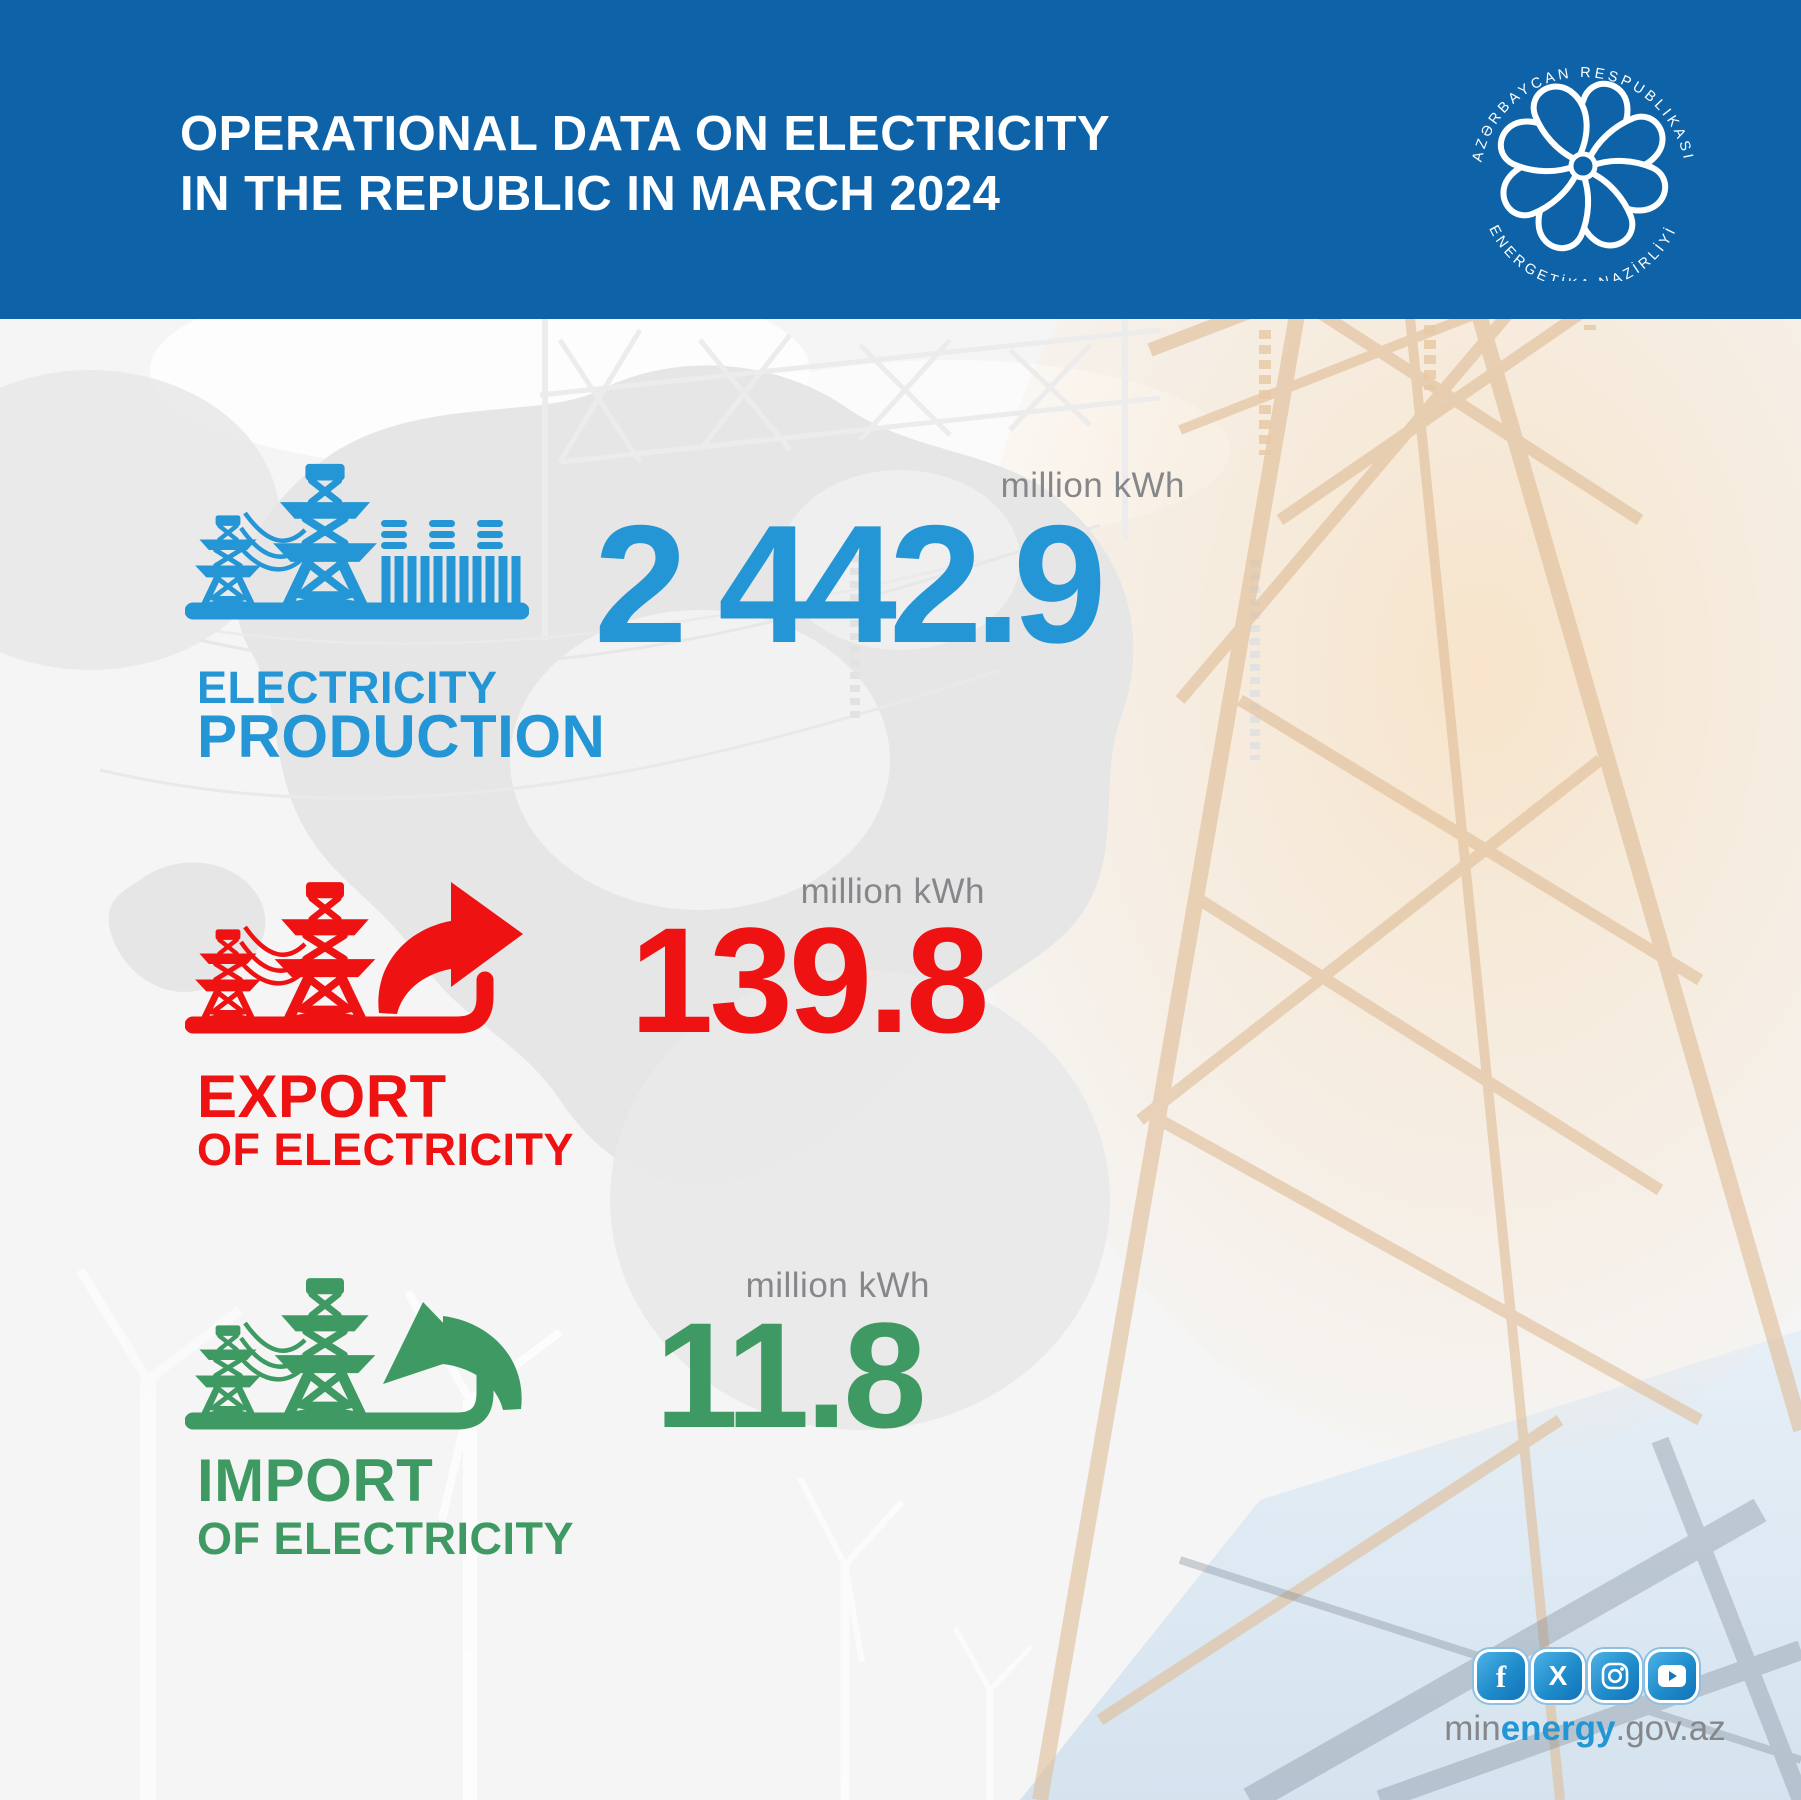 The width and height of the screenshot is (1801, 1800). I want to click on site-suffix: .gov.az, so click(1670, 1728).